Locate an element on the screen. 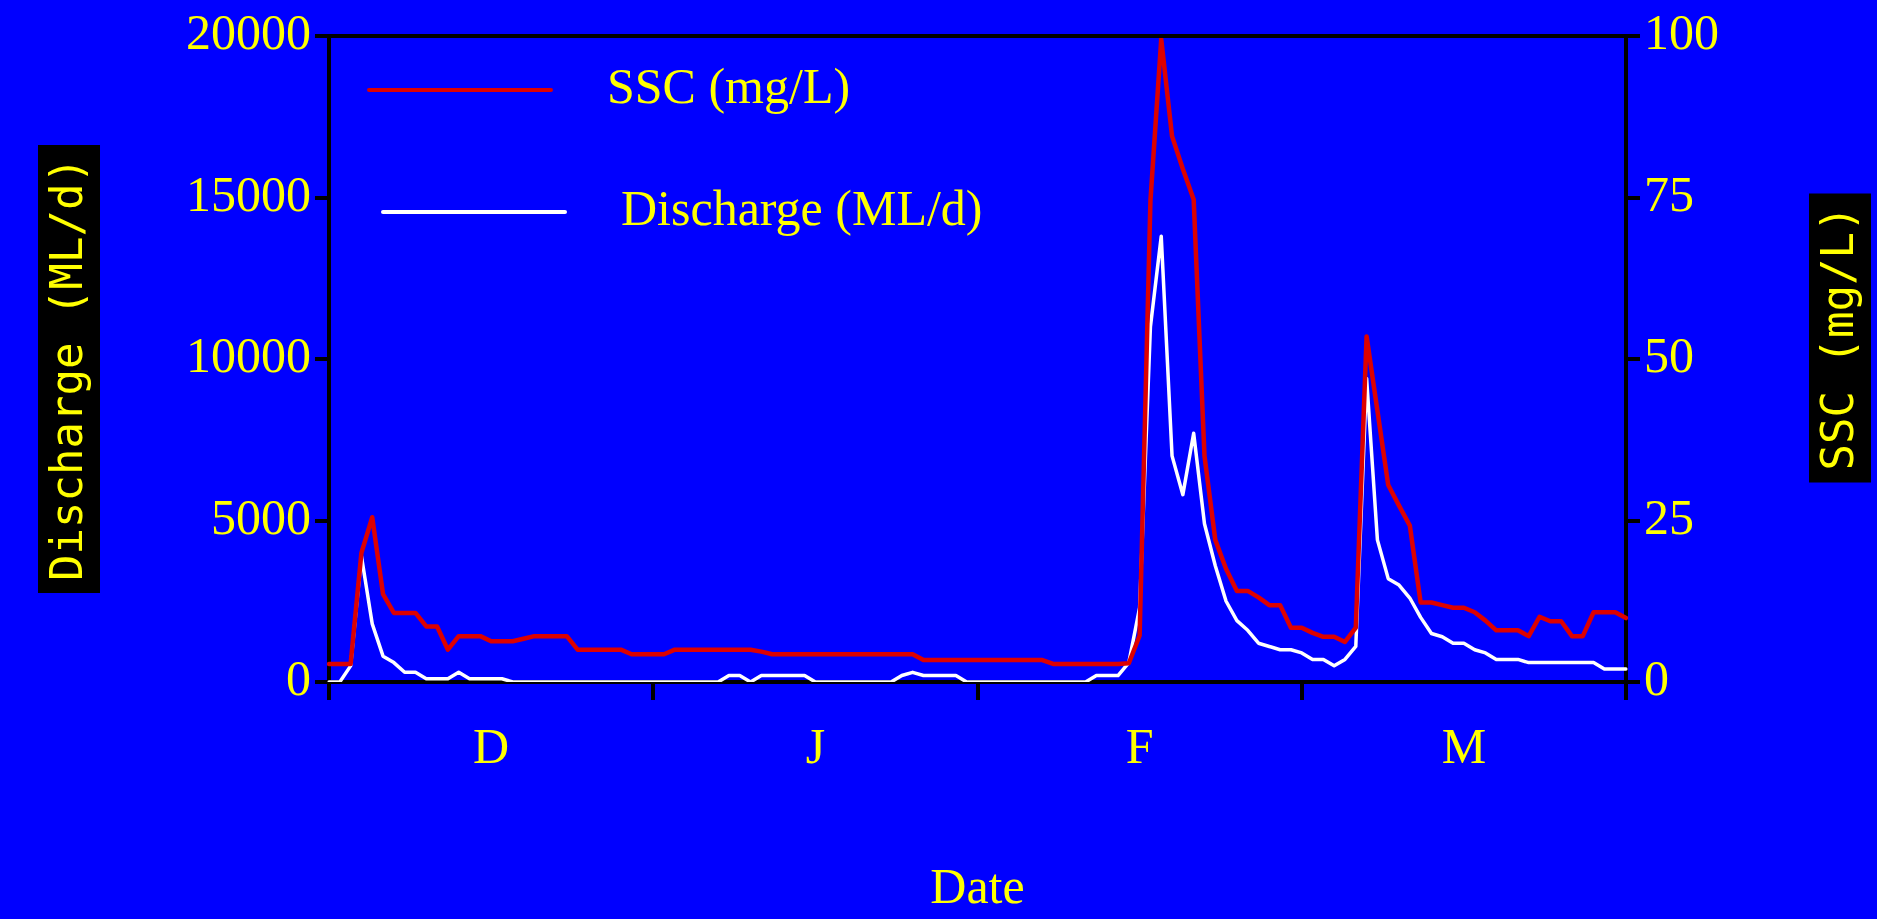 Image resolution: width=1877 pixels, height=919 pixels. y2-tick-label: 75 is located at coordinates (1669, 193).